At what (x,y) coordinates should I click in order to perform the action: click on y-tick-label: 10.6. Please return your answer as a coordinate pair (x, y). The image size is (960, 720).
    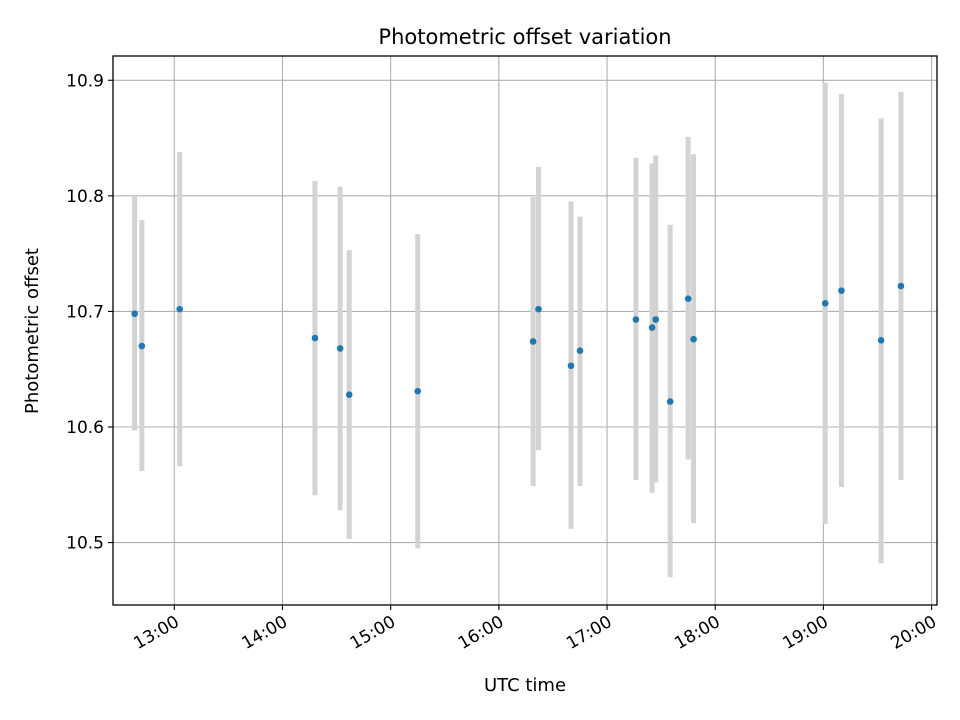
    Looking at the image, I should click on (85, 428).